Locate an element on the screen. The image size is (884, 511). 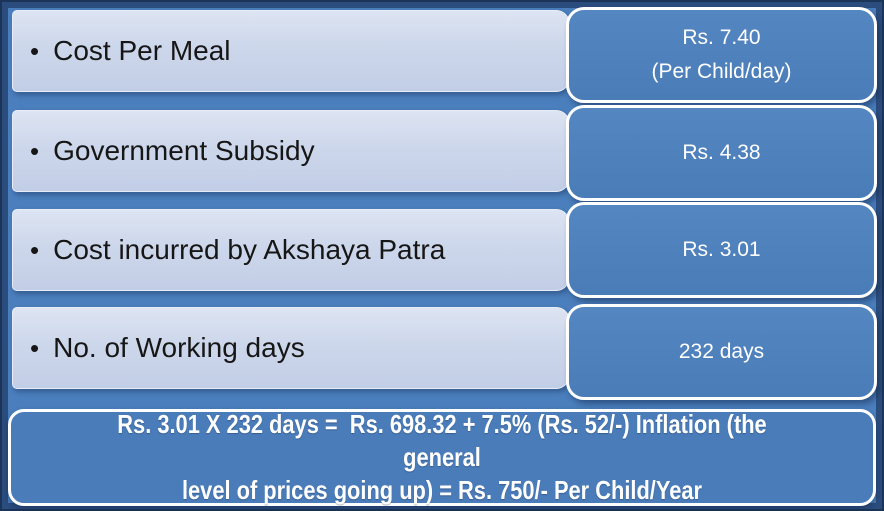
value-line: Rs. 7.40 is located at coordinates (721, 37).